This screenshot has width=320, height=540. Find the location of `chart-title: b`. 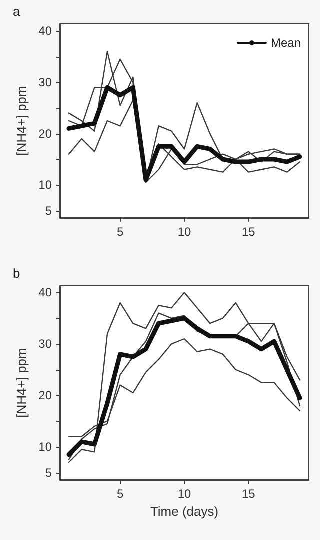

chart-title: b is located at coordinates (16, 273).